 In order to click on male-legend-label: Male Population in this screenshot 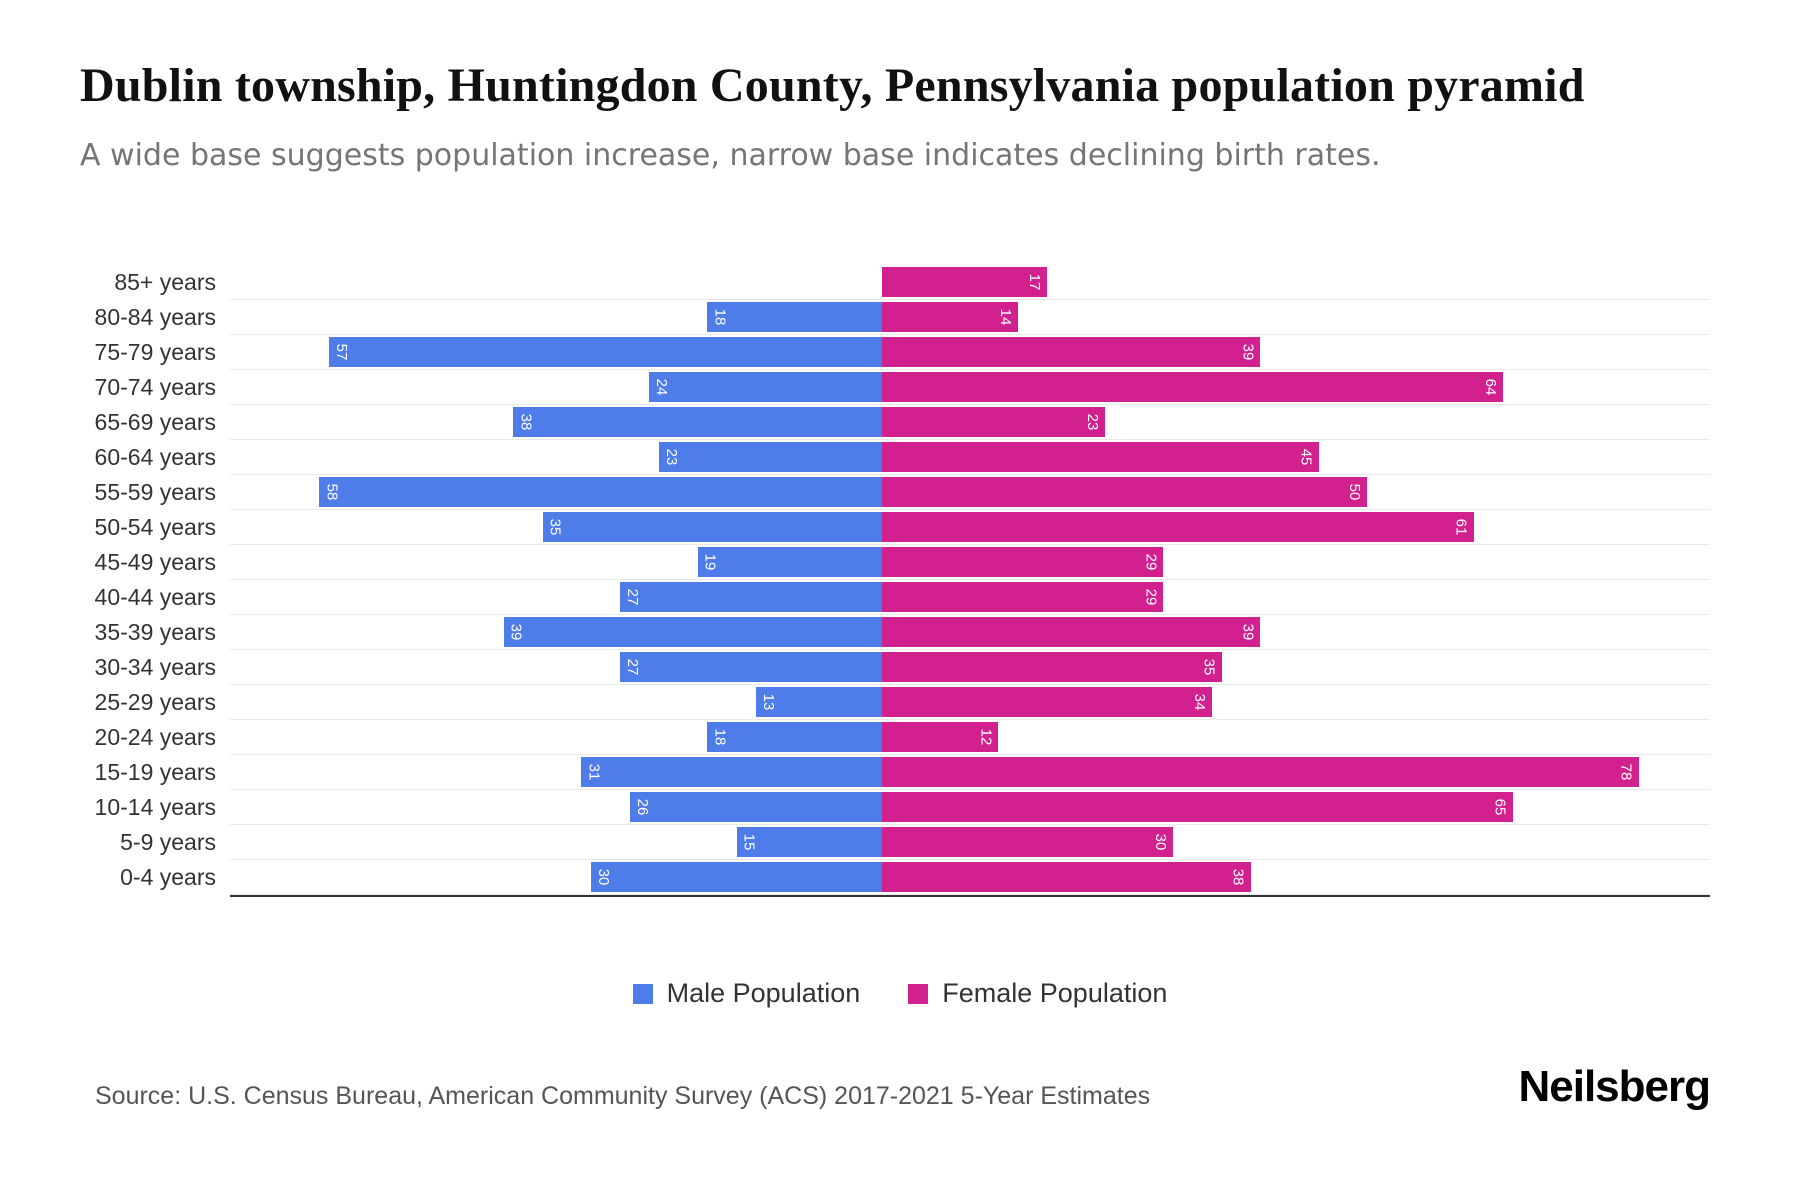, I will do `click(763, 993)`.